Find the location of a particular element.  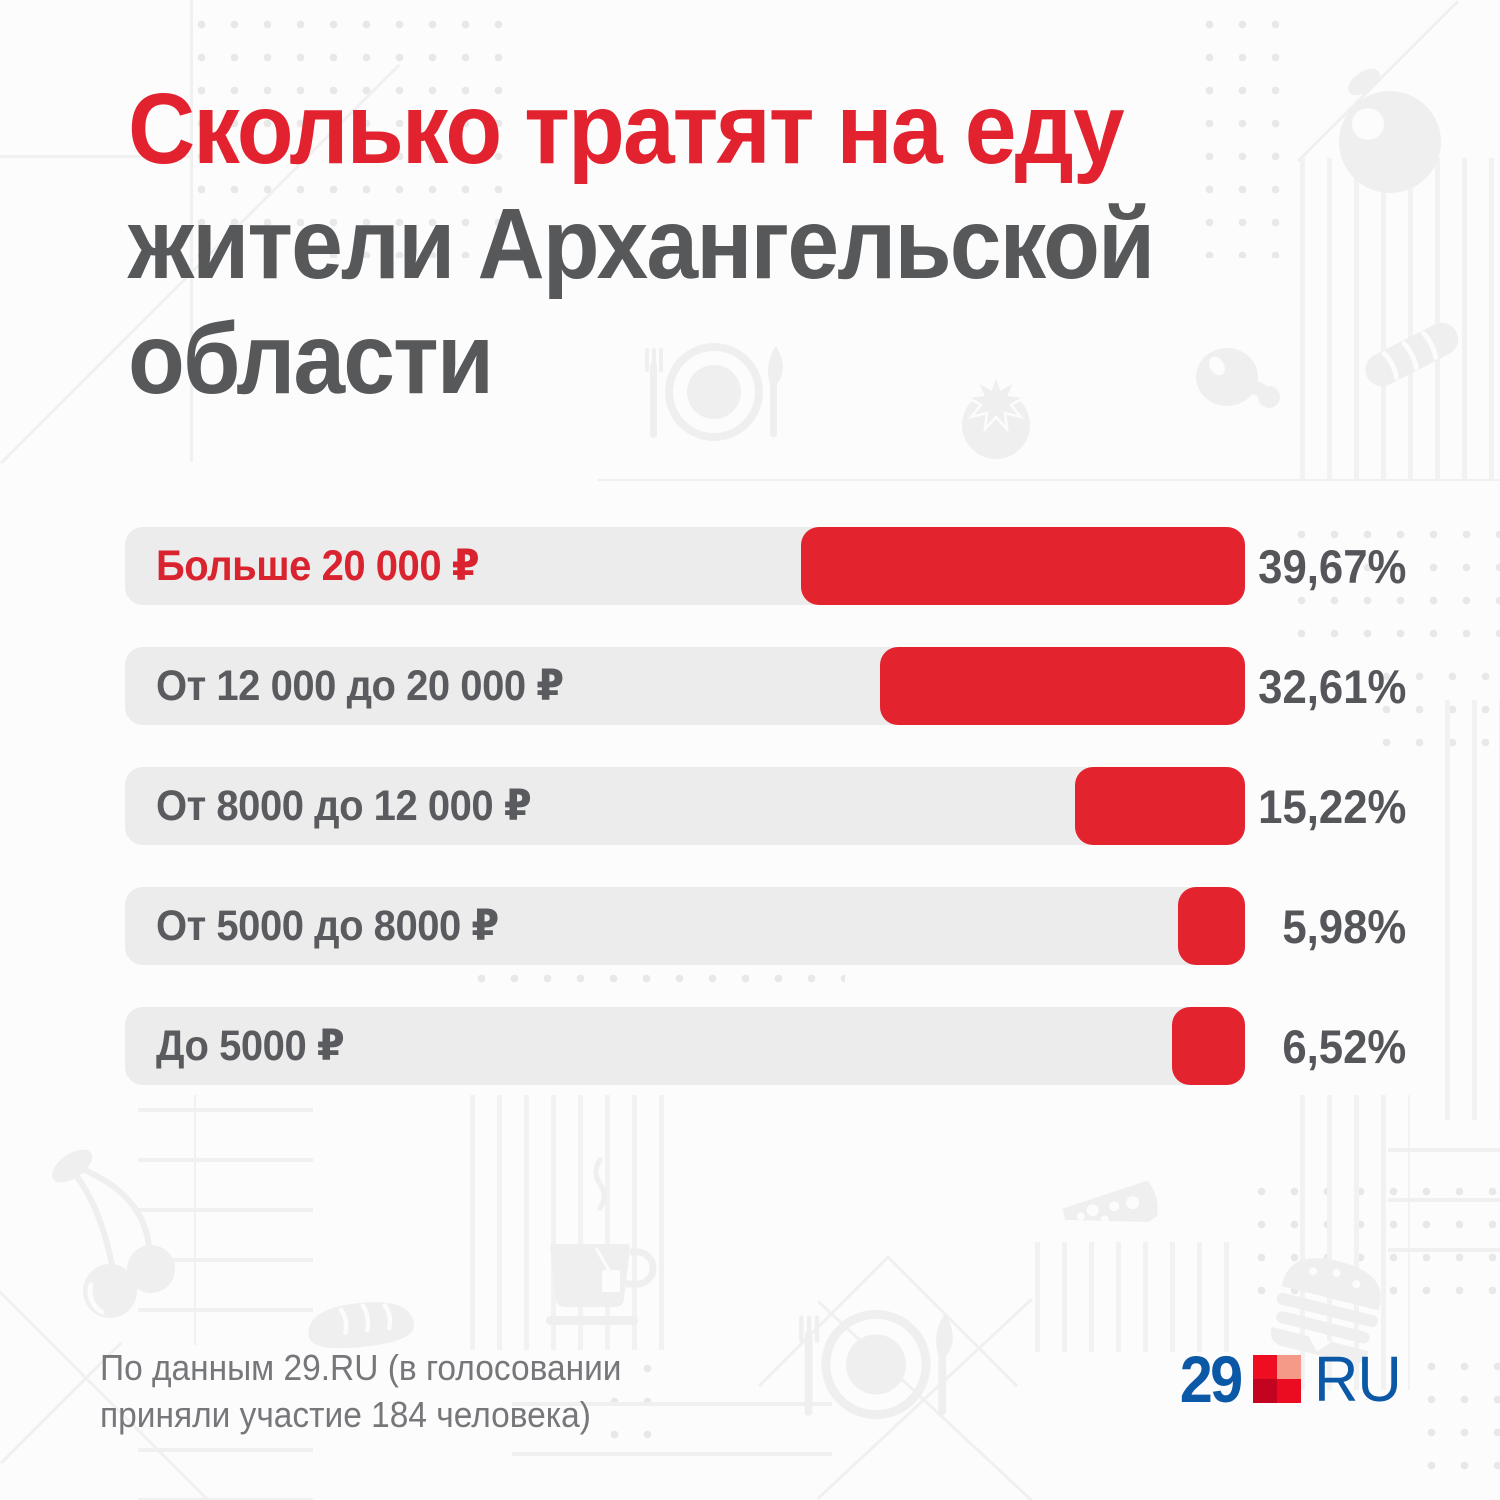

source-note-line-2: приняли участие 184 человека) is located at coordinates (345, 1414).